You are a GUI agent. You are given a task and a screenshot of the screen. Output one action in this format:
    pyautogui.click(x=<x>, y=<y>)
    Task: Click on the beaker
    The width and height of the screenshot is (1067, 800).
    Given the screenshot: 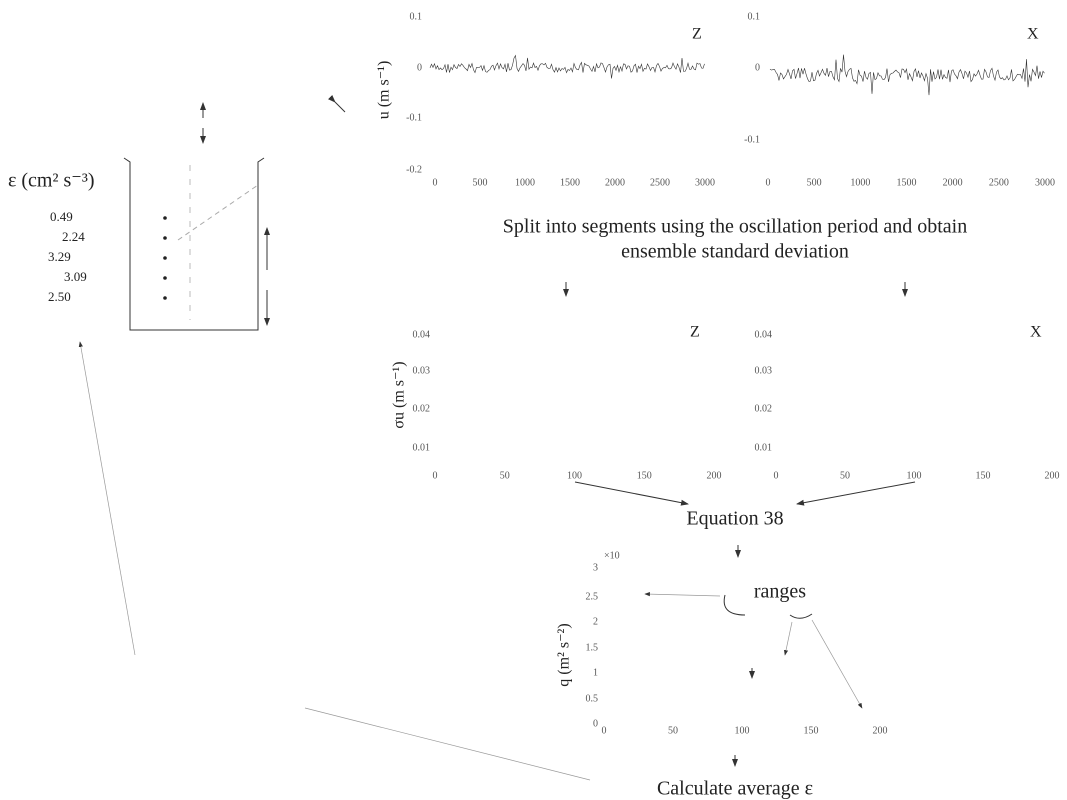 What is the action you would take?
    pyautogui.click(x=234, y=212)
    